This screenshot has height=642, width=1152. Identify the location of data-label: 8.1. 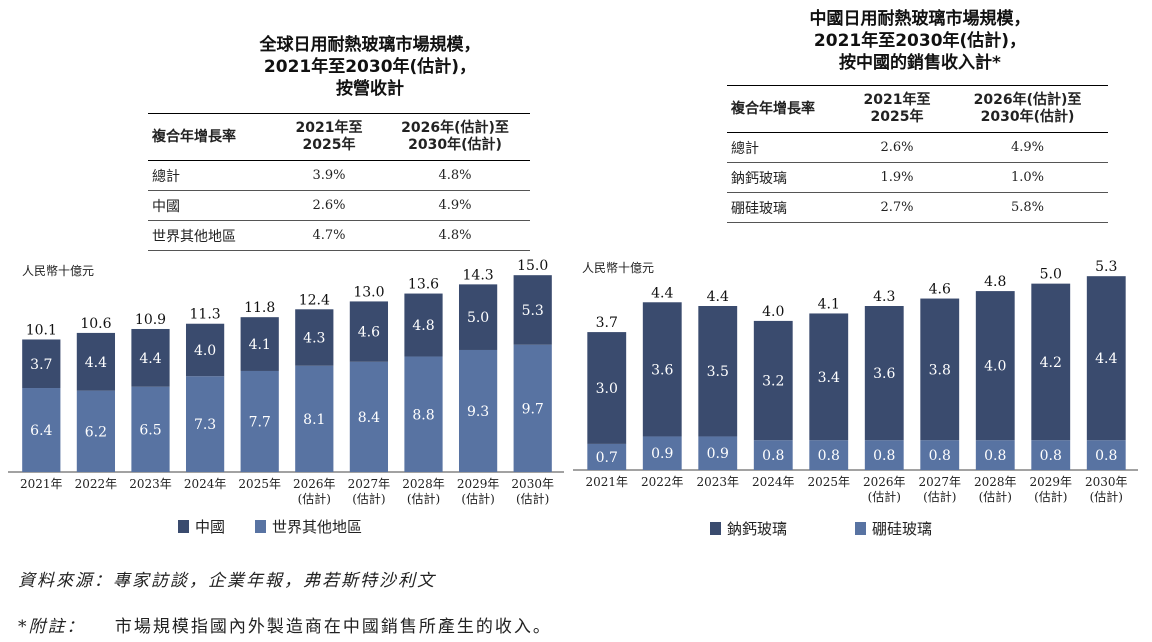
(314, 420).